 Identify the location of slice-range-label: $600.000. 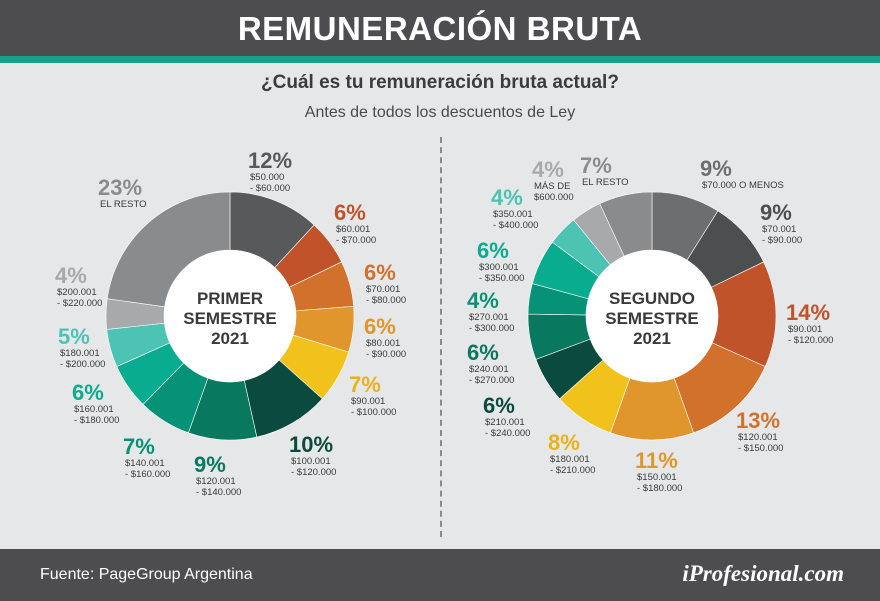
(554, 197).